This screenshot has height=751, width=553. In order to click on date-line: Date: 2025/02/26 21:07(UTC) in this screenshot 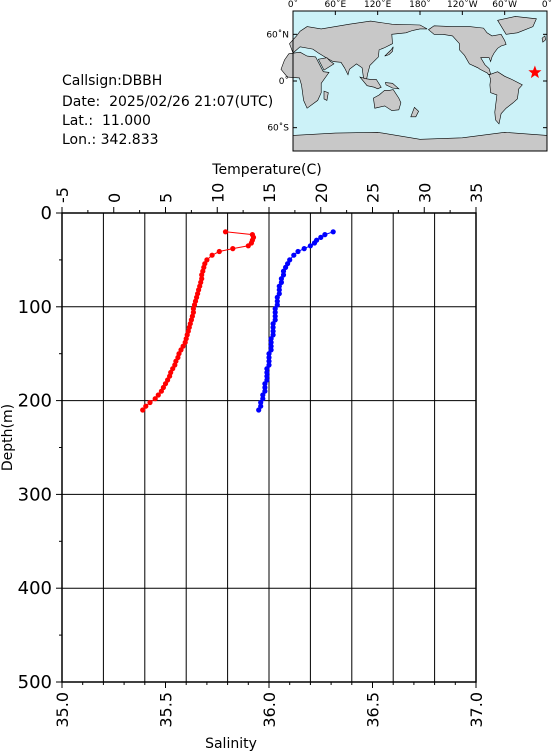, I will do `click(167, 102)`.